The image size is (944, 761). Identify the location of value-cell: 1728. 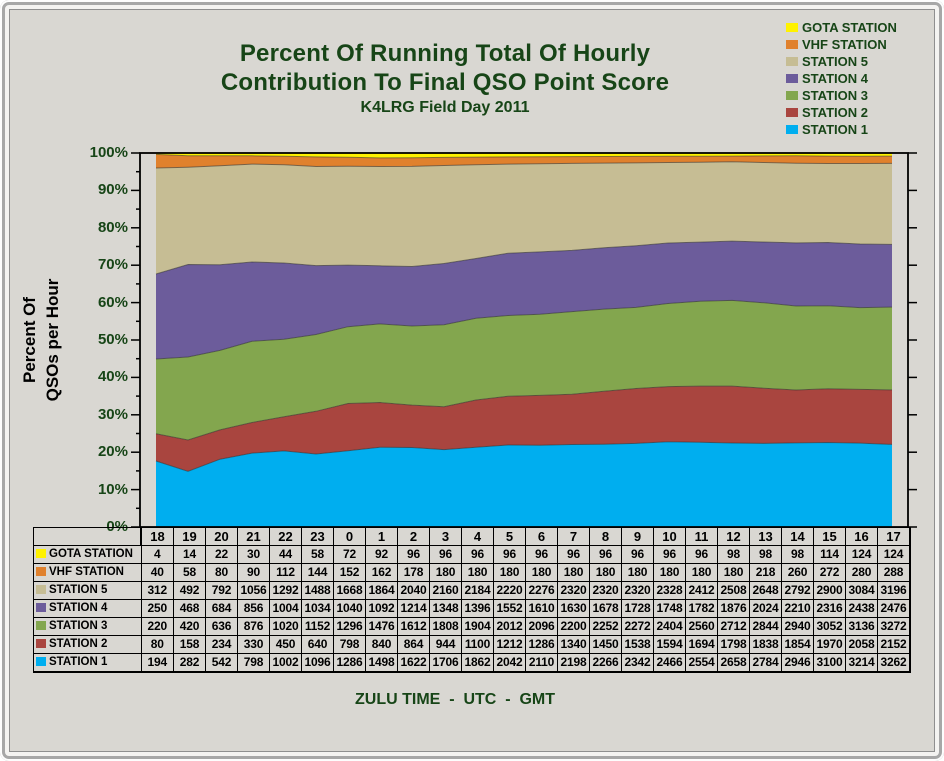
(637, 608).